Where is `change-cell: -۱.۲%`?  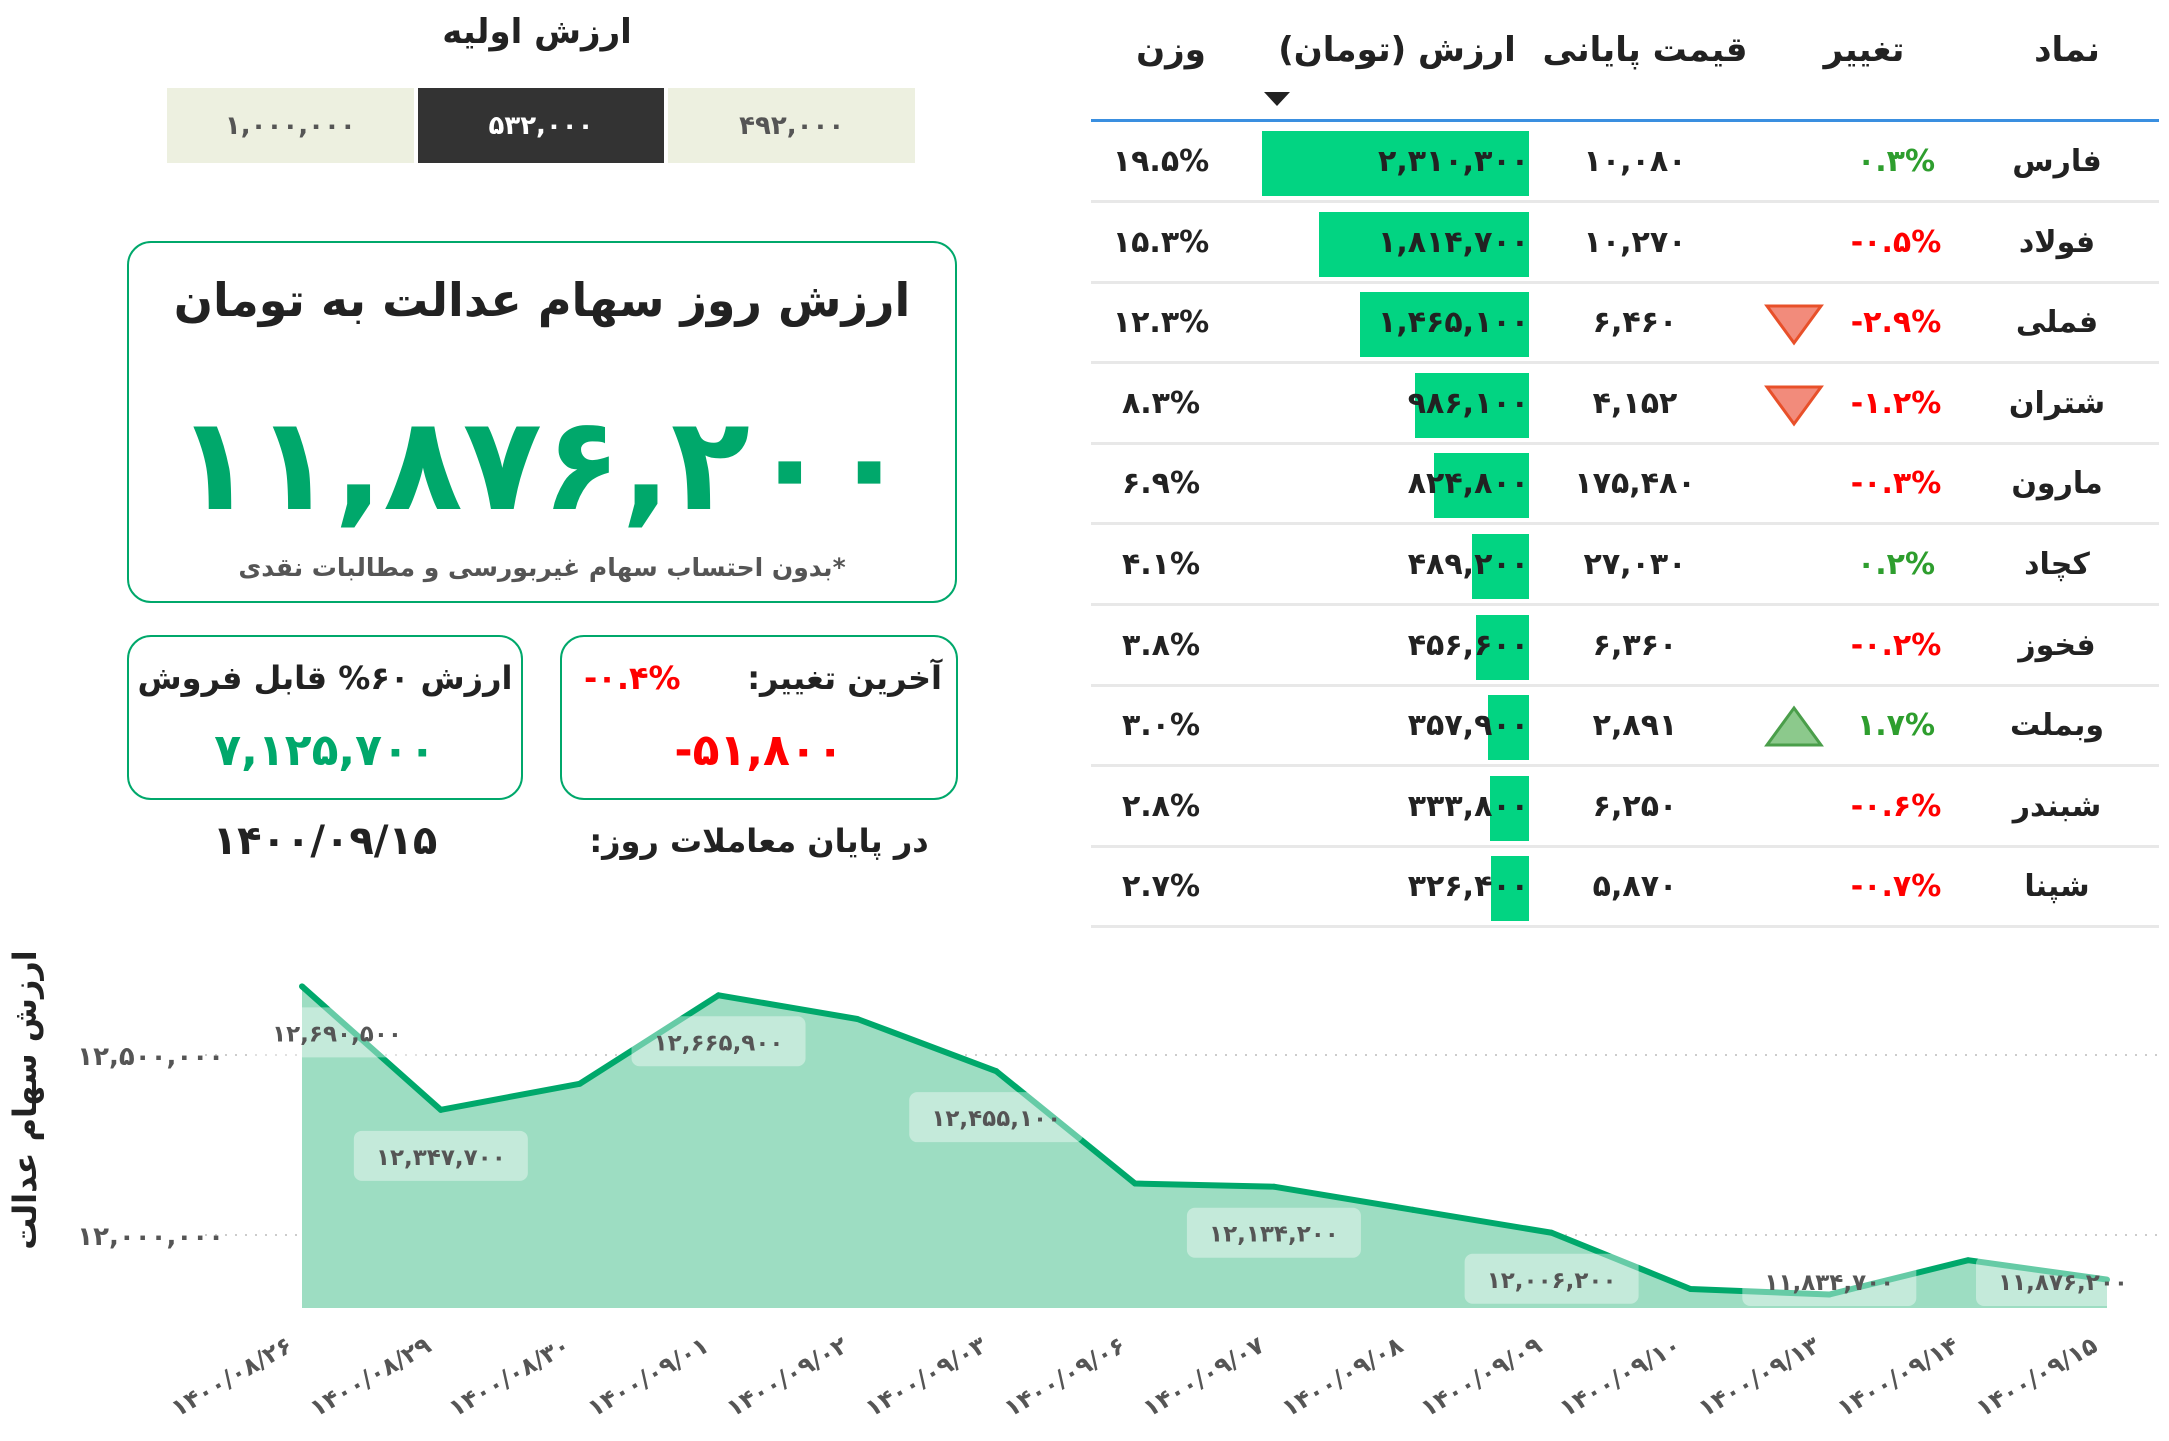 change-cell: -۱.۲% is located at coordinates (1896, 403).